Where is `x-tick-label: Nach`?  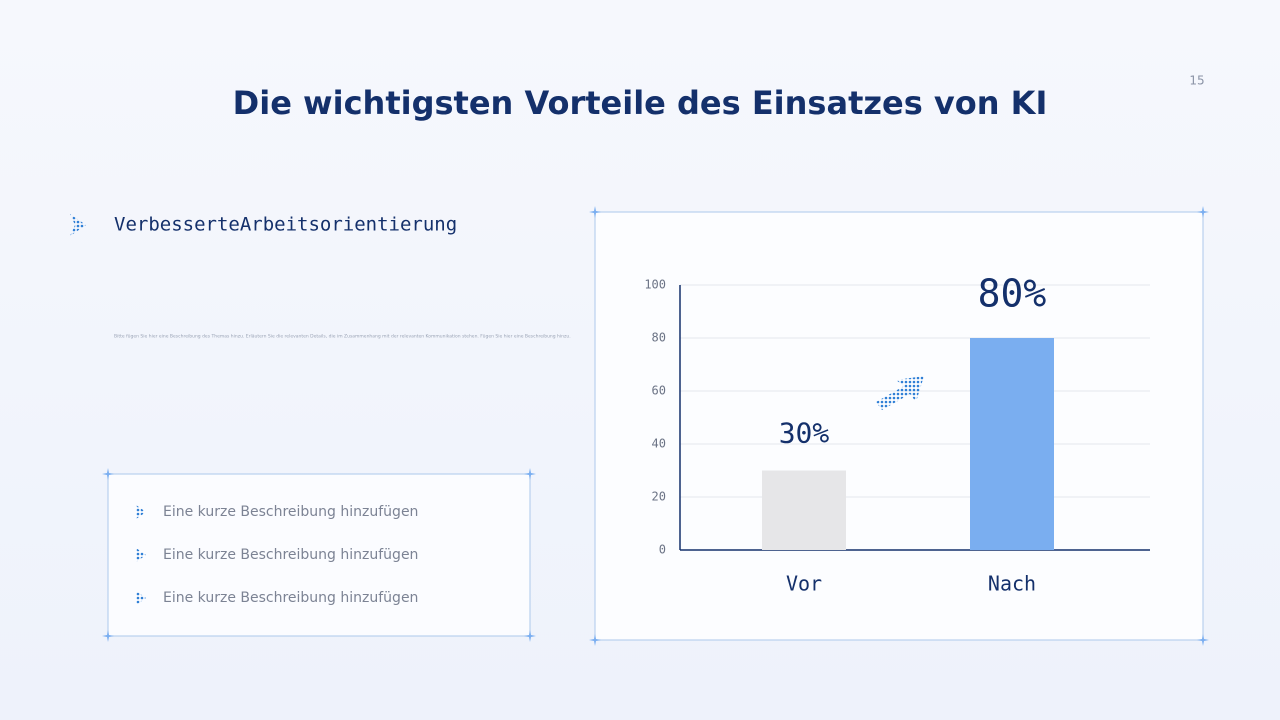
x-tick-label: Nach is located at coordinates (1012, 584).